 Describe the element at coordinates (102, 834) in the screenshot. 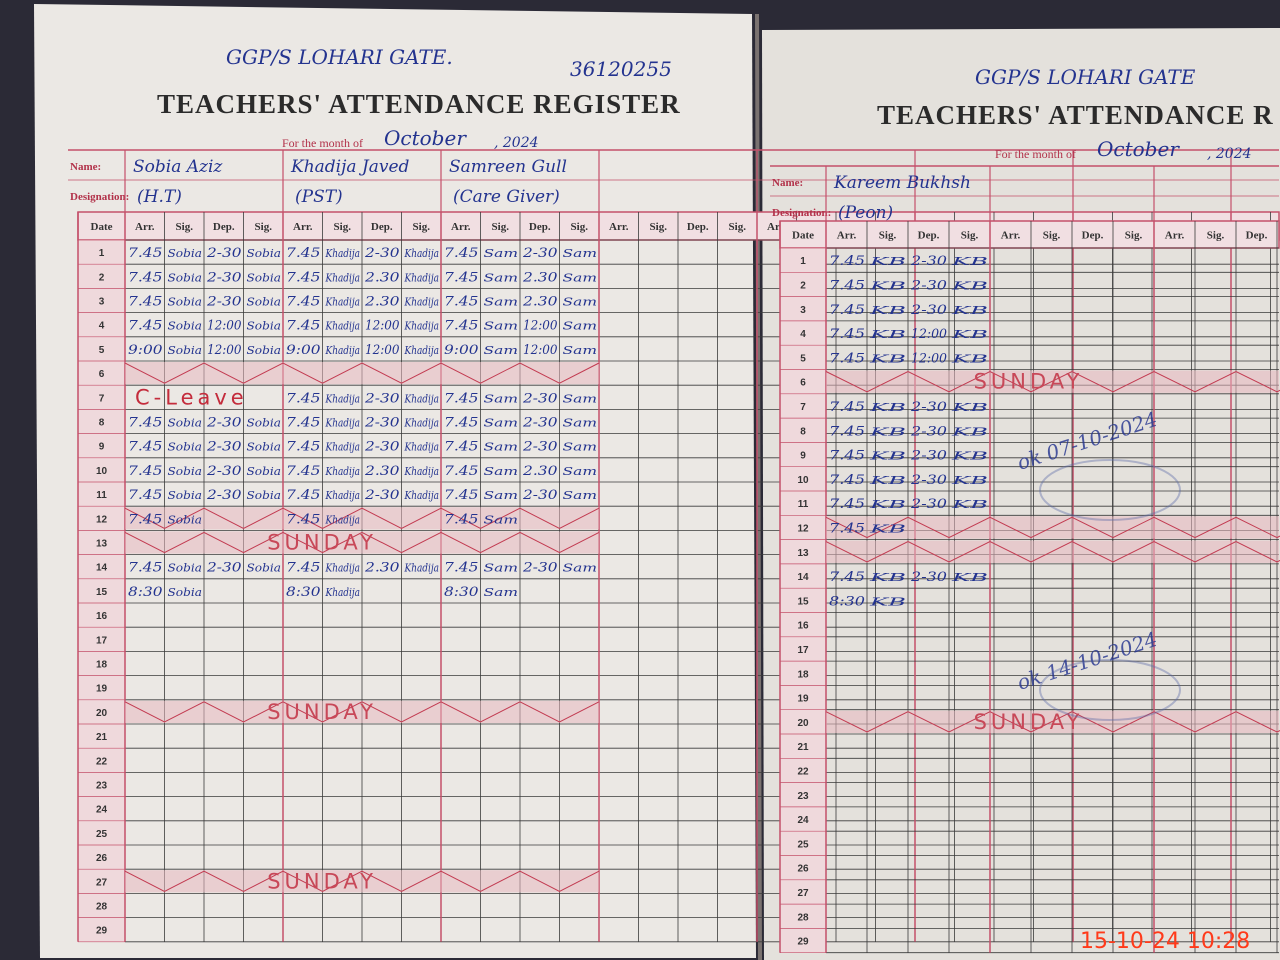

I see `date: 25` at that location.